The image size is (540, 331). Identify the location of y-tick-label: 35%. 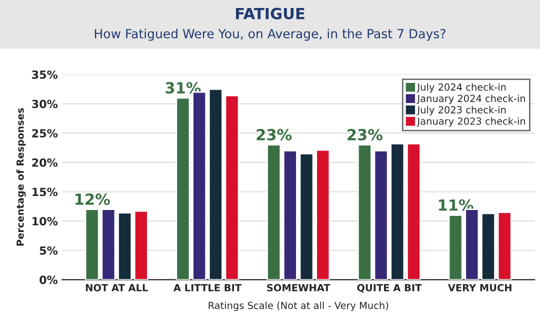
(45, 74).